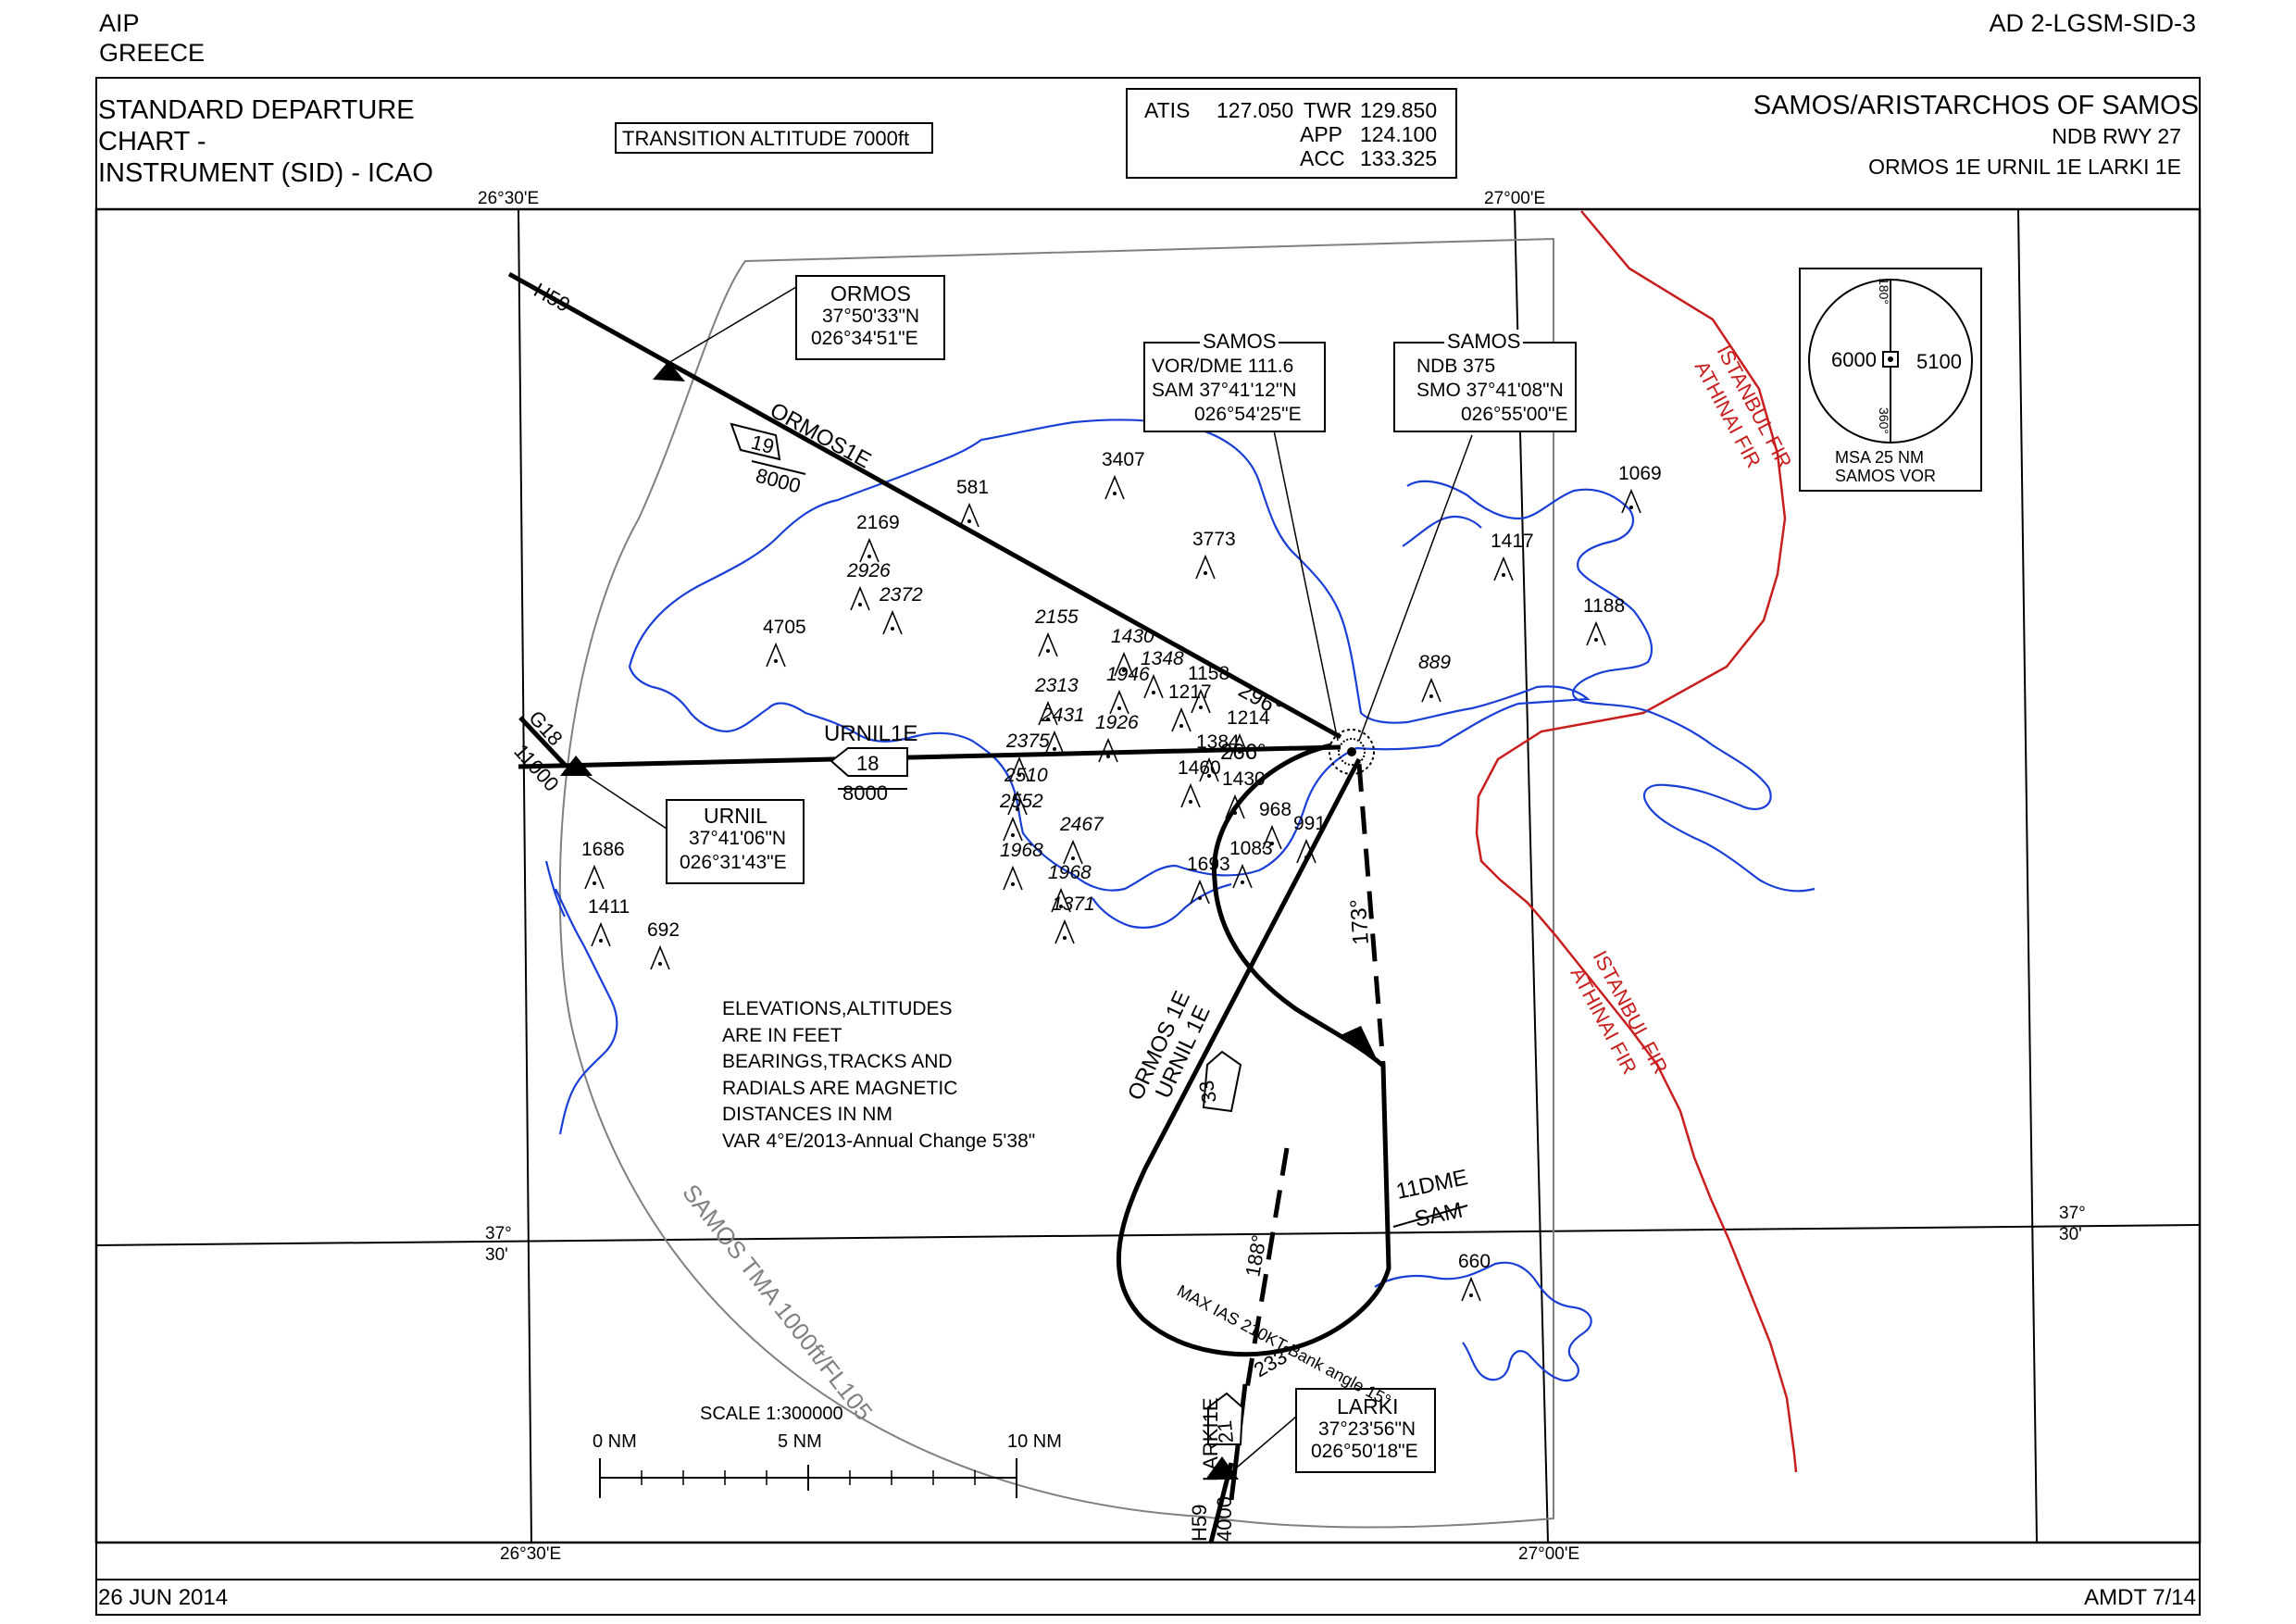 The width and height of the screenshot is (2296, 1624). Describe the element at coordinates (1399, 110) in the screenshot. I see `twr-frequency: 129.850` at that location.